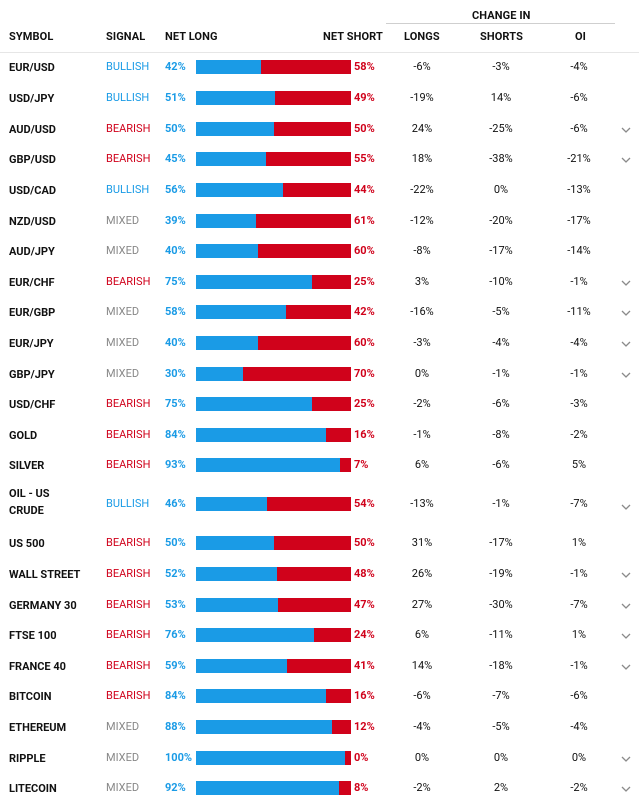 This screenshot has height=798, width=639. I want to click on symbol-label: FRANCE 40, so click(37, 666).